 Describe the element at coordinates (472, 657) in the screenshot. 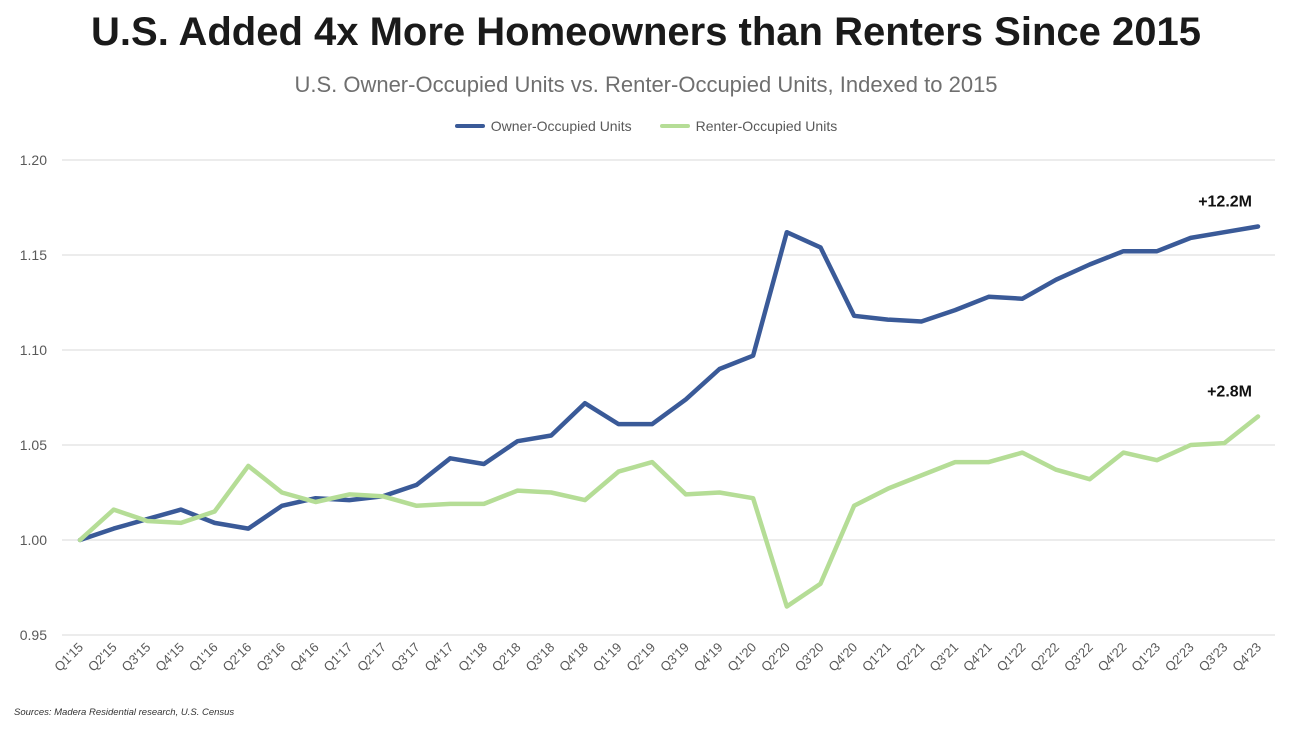

I see `x-tick-label: Q1'18` at that location.